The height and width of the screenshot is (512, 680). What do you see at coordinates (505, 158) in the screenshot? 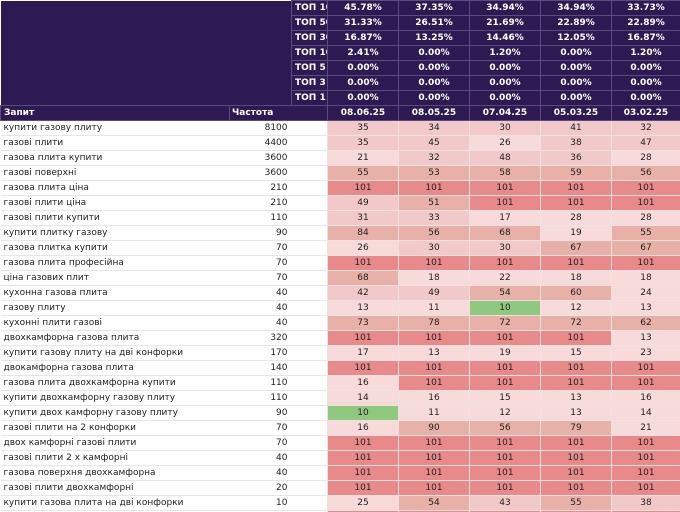
I see `position-cell: 48` at bounding box center [505, 158].